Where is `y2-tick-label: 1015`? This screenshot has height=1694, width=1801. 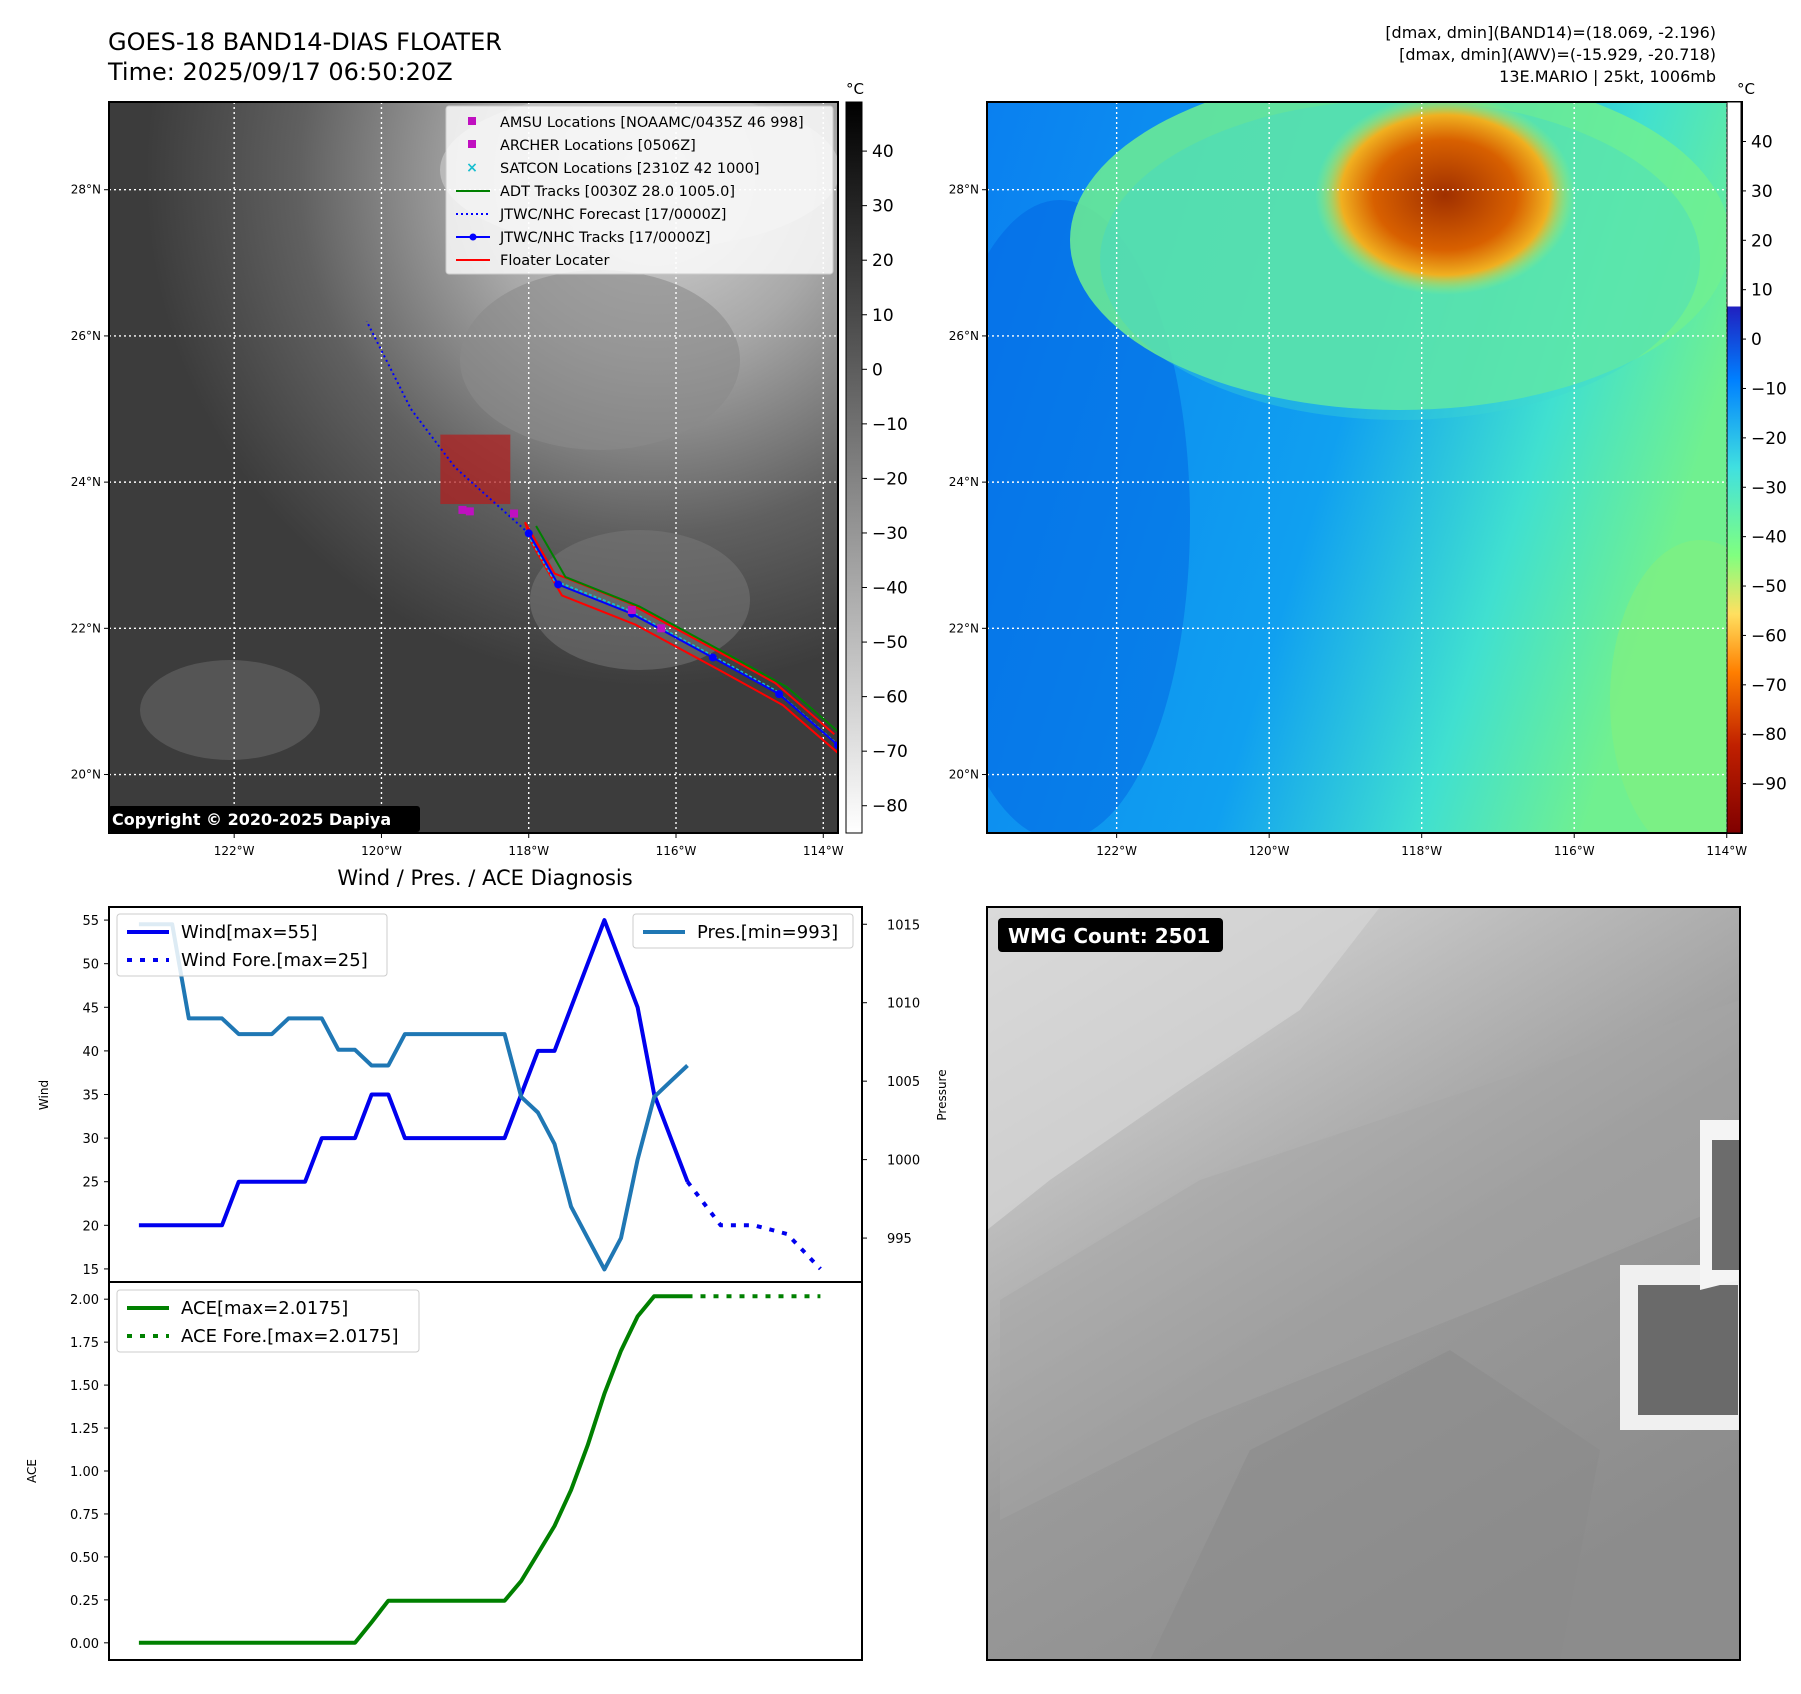
y2-tick-label: 1015 is located at coordinates (903, 925).